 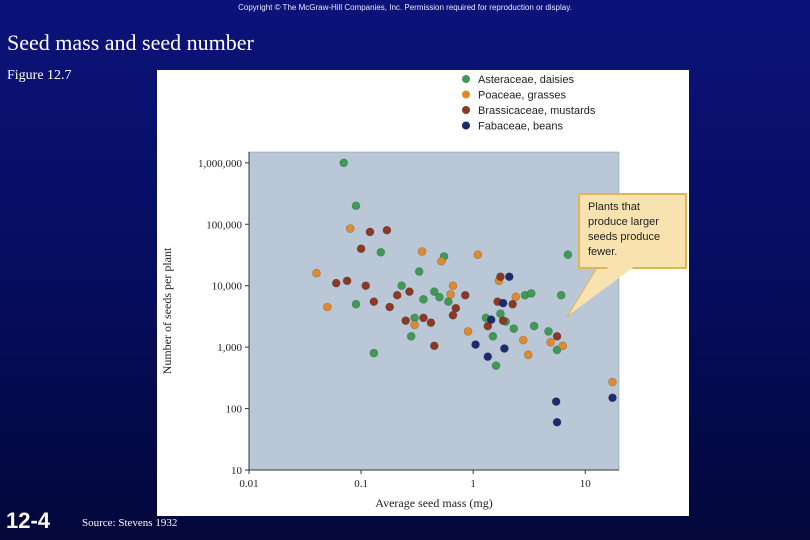 What do you see at coordinates (466, 110) in the screenshot?
I see `legend-marker-brassicaceae` at bounding box center [466, 110].